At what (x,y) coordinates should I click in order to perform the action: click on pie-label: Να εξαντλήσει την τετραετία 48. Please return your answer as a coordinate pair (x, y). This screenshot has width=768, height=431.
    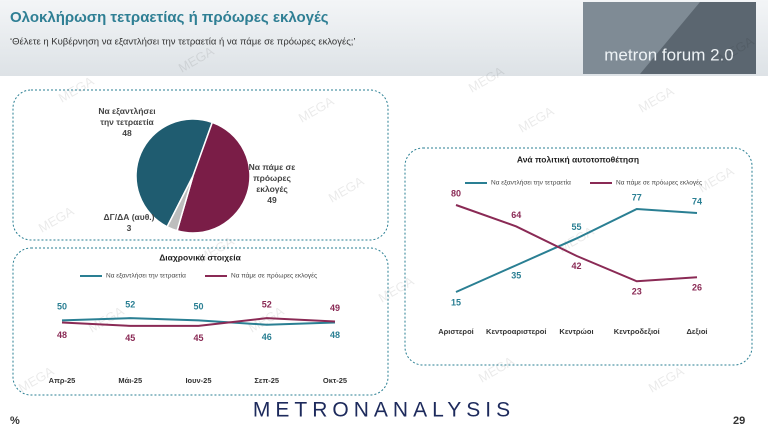
    Looking at the image, I should click on (127, 122).